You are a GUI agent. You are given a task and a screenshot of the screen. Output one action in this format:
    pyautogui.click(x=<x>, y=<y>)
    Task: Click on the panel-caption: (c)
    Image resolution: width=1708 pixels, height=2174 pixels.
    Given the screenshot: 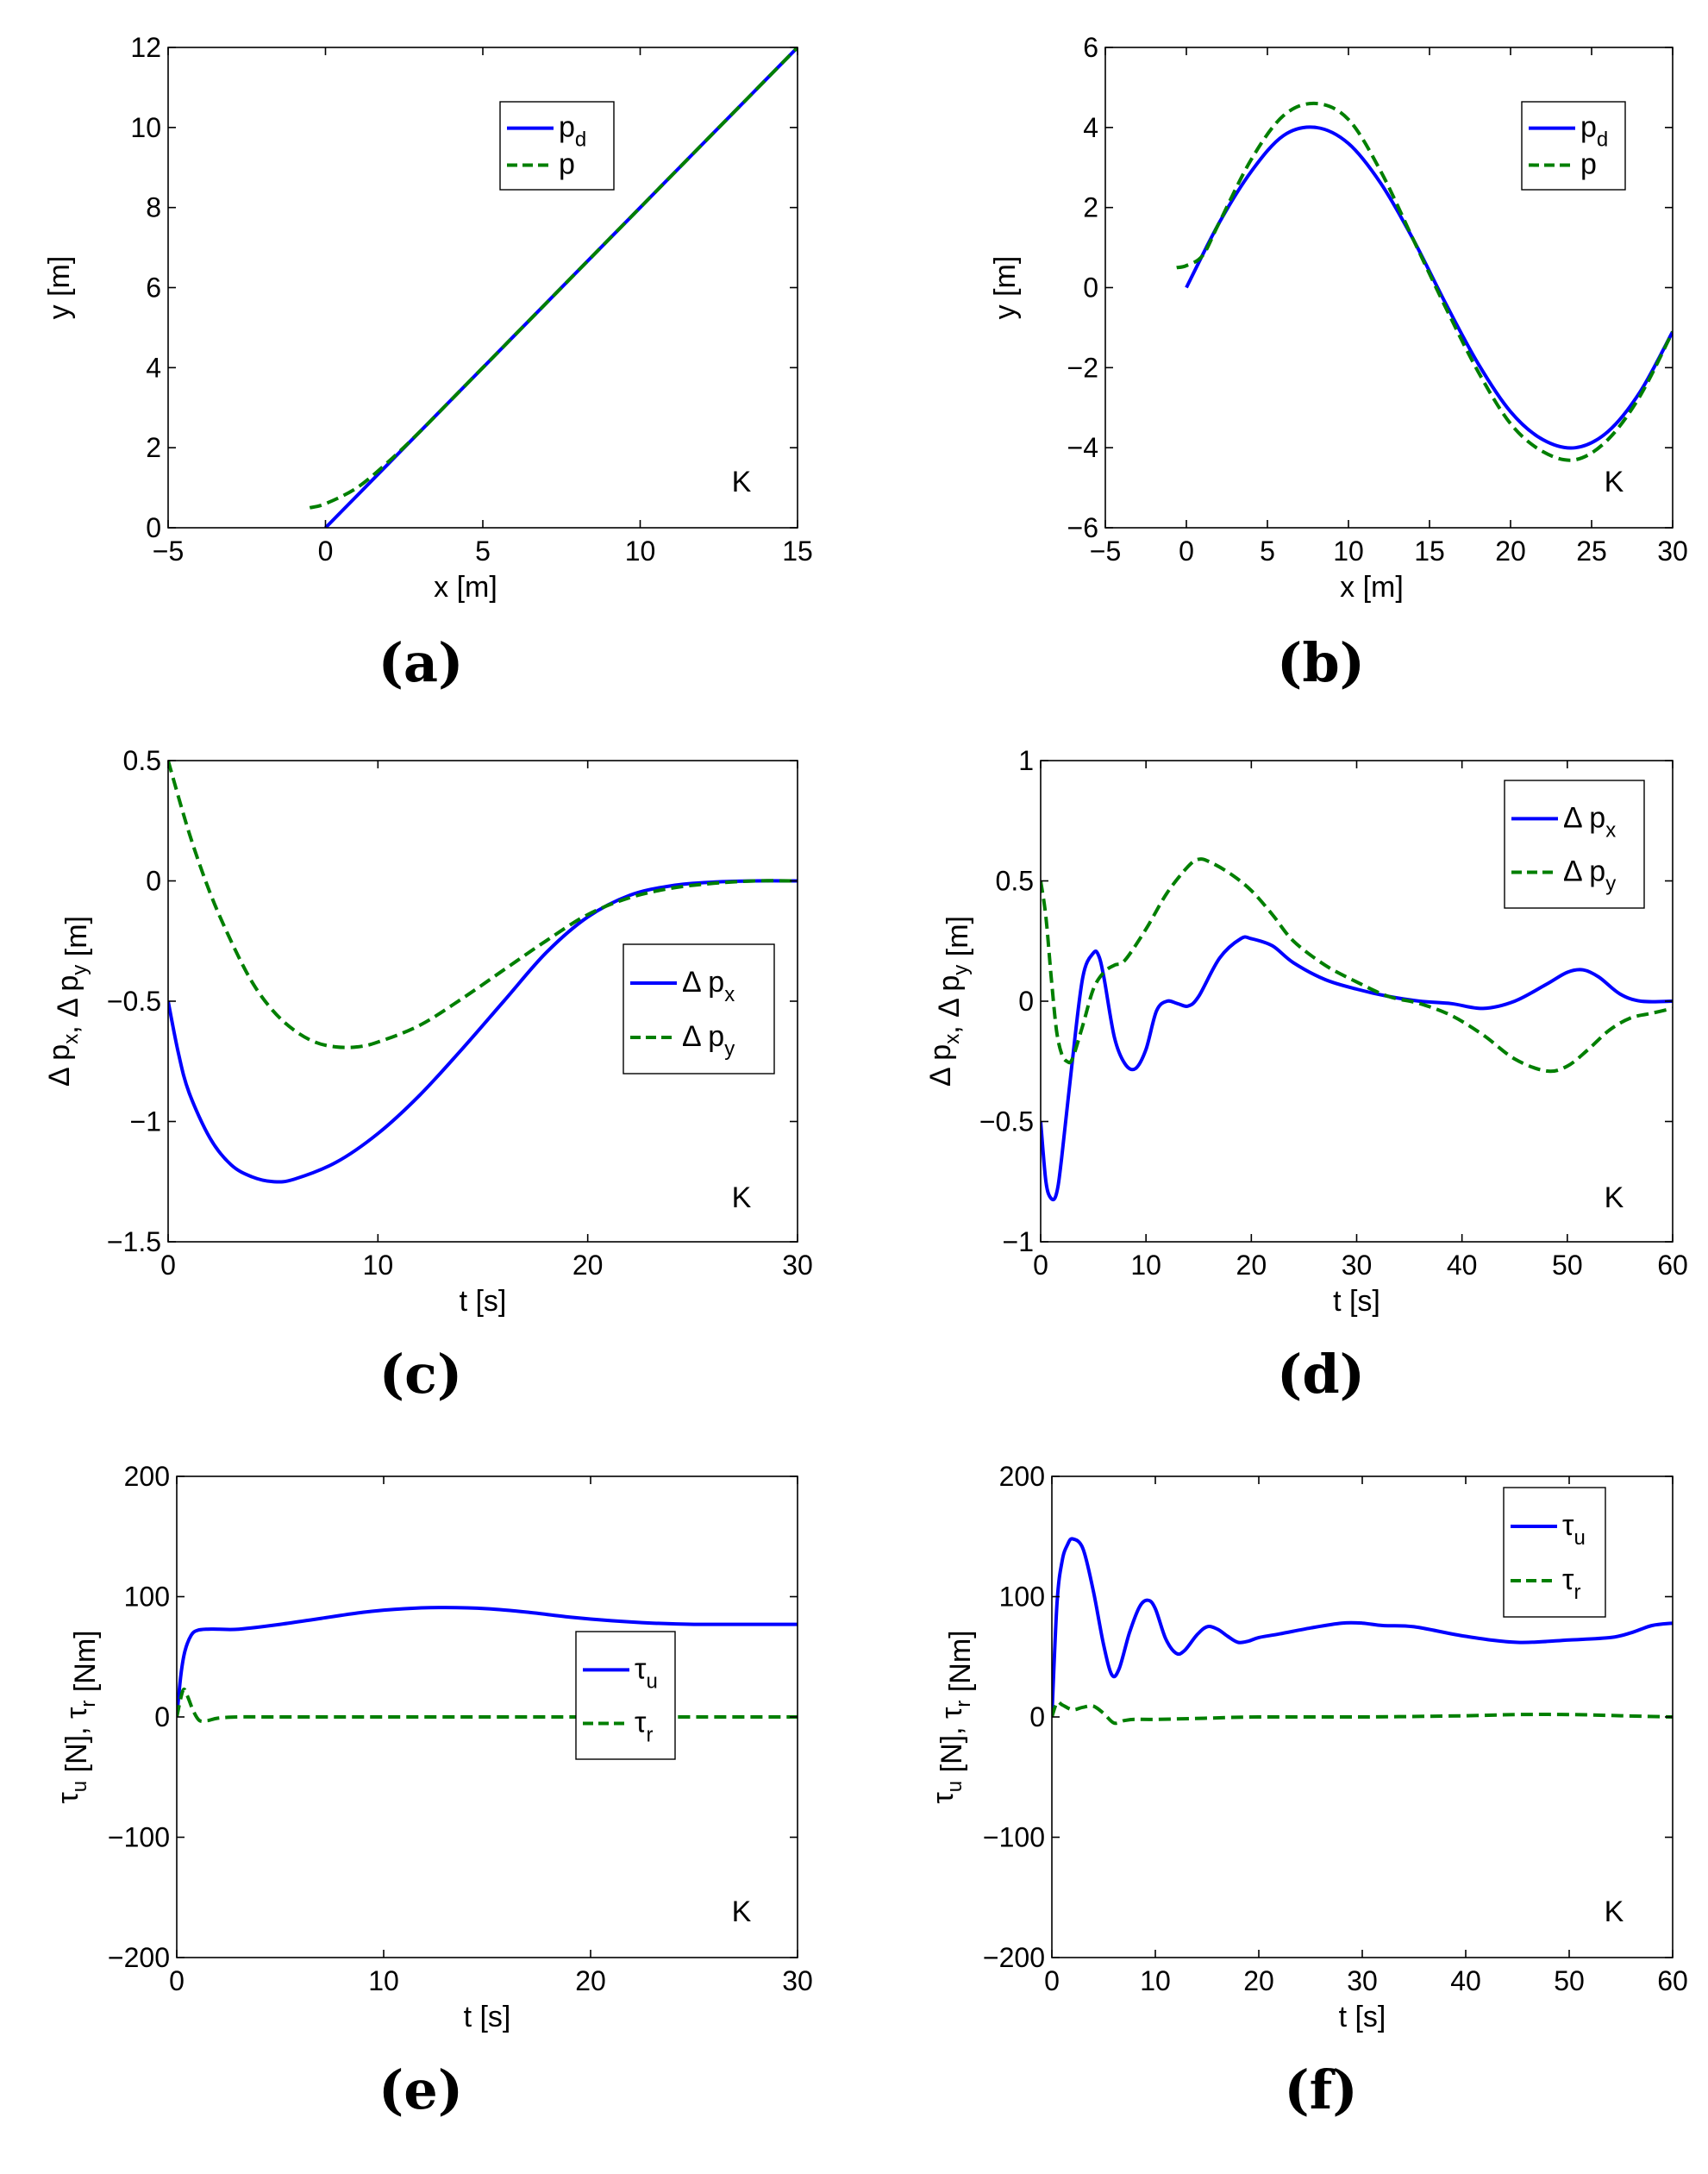 What is the action you would take?
    pyautogui.click(x=420, y=1374)
    